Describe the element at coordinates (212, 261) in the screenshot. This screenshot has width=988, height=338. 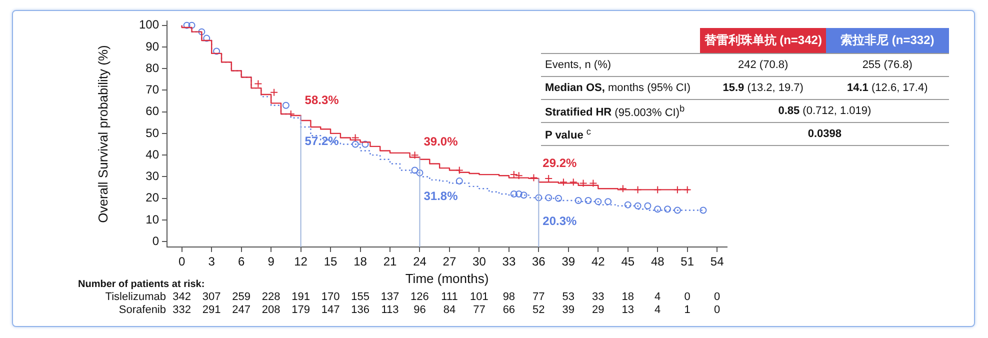
I see `x-tick-label: 3` at that location.